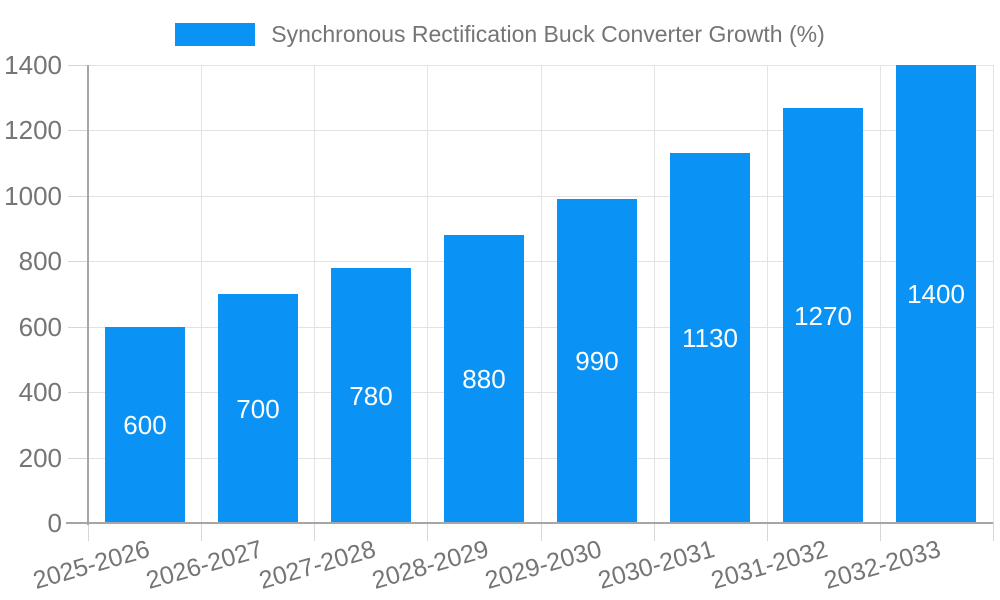  What do you see at coordinates (40, 458) in the screenshot?
I see `y-axis-tick-label: 200` at bounding box center [40, 458].